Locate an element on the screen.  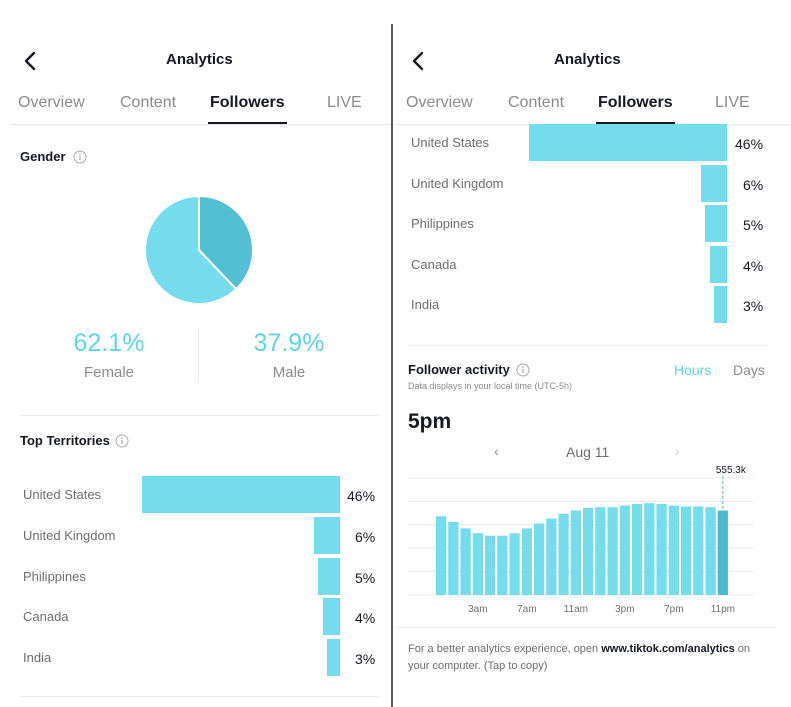
footer-text-before: For a better analytics experience, open is located at coordinates (505, 649).